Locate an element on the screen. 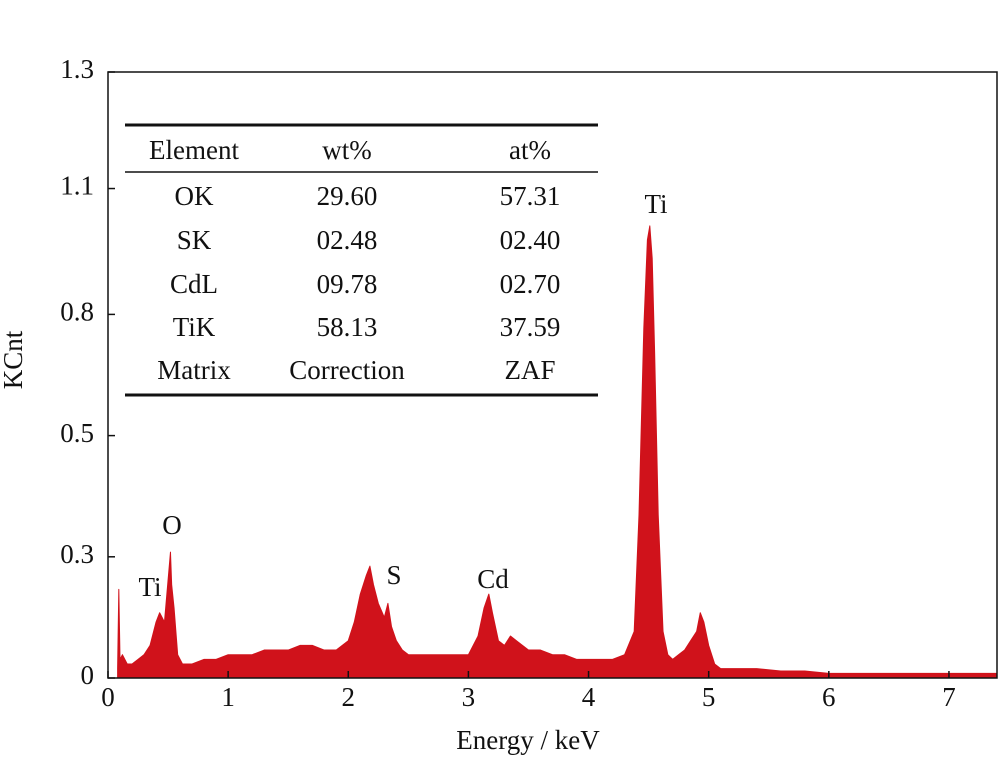 This screenshot has width=1000, height=761. y-tick-label: 0 is located at coordinates (88, 675).